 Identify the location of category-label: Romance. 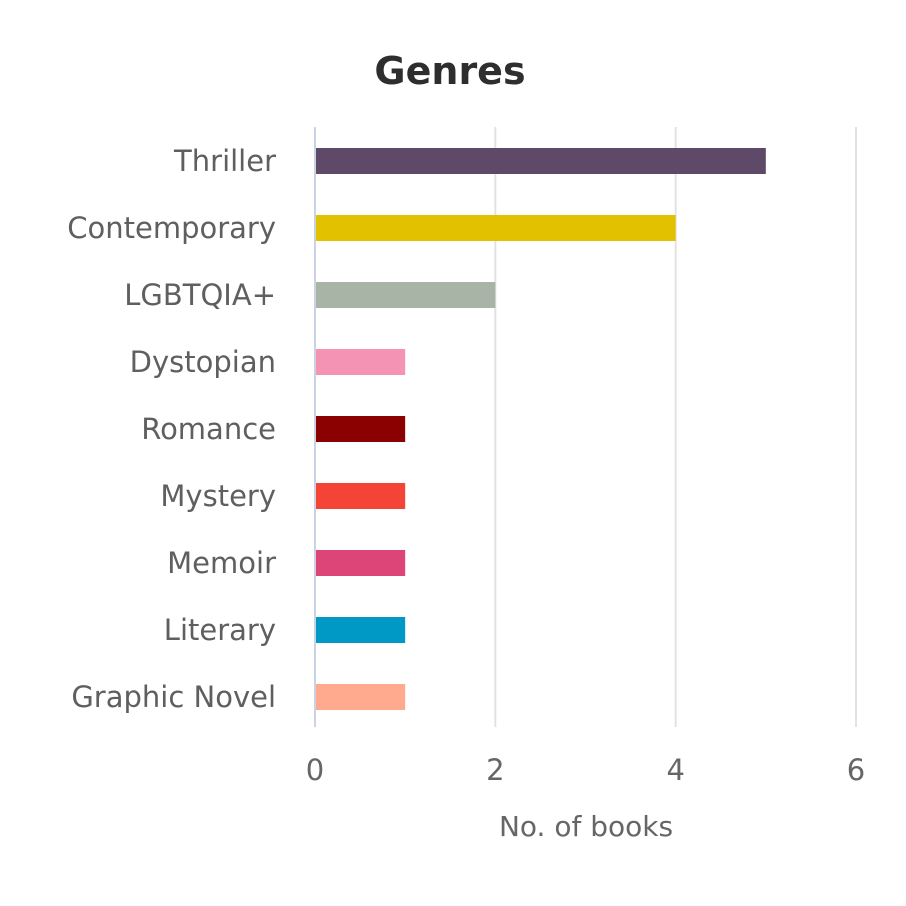
(208, 429).